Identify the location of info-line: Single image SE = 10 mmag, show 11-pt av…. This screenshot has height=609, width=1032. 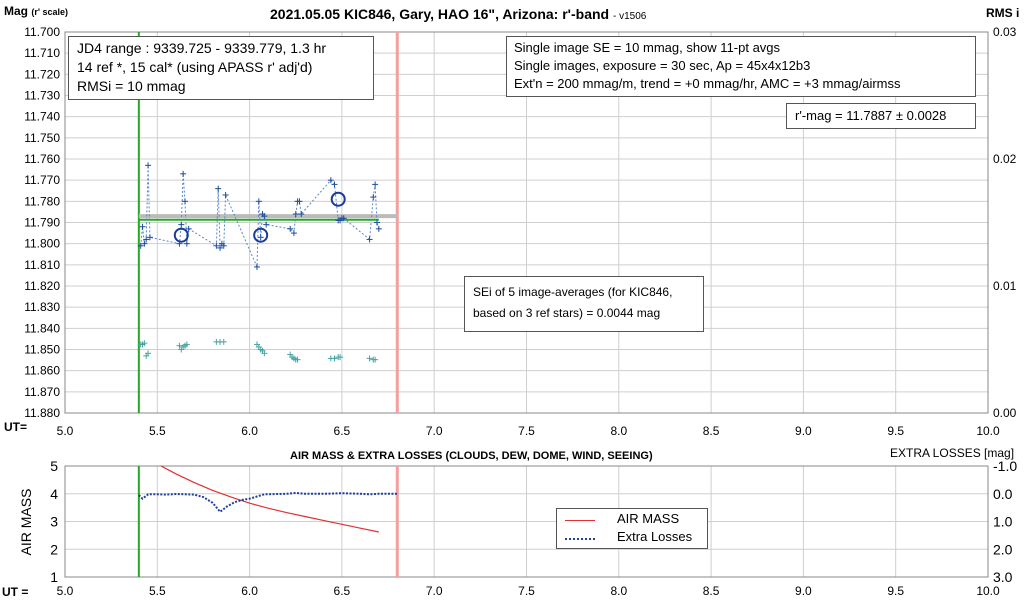
(647, 47).